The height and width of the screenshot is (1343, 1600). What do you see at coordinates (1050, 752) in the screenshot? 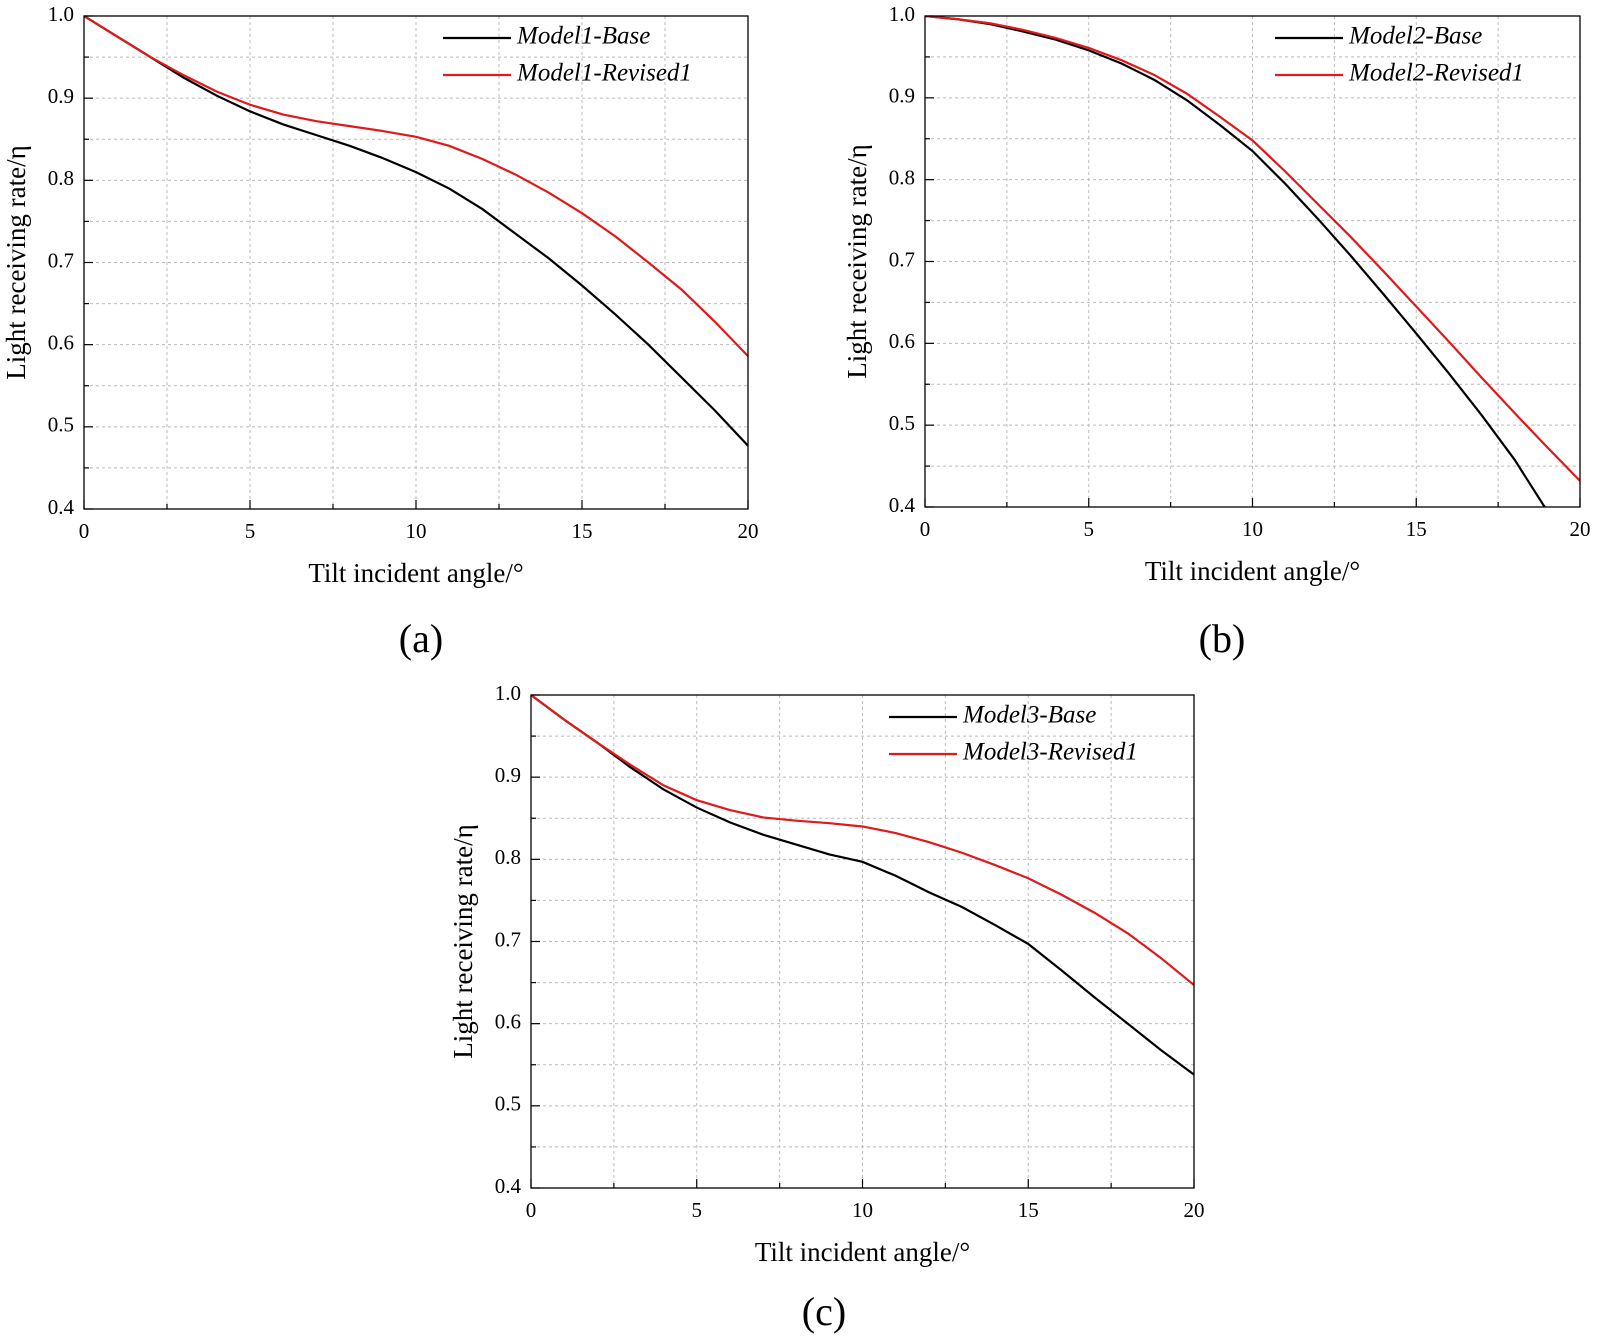
I see `legend-label: Model3-Revised1` at bounding box center [1050, 752].